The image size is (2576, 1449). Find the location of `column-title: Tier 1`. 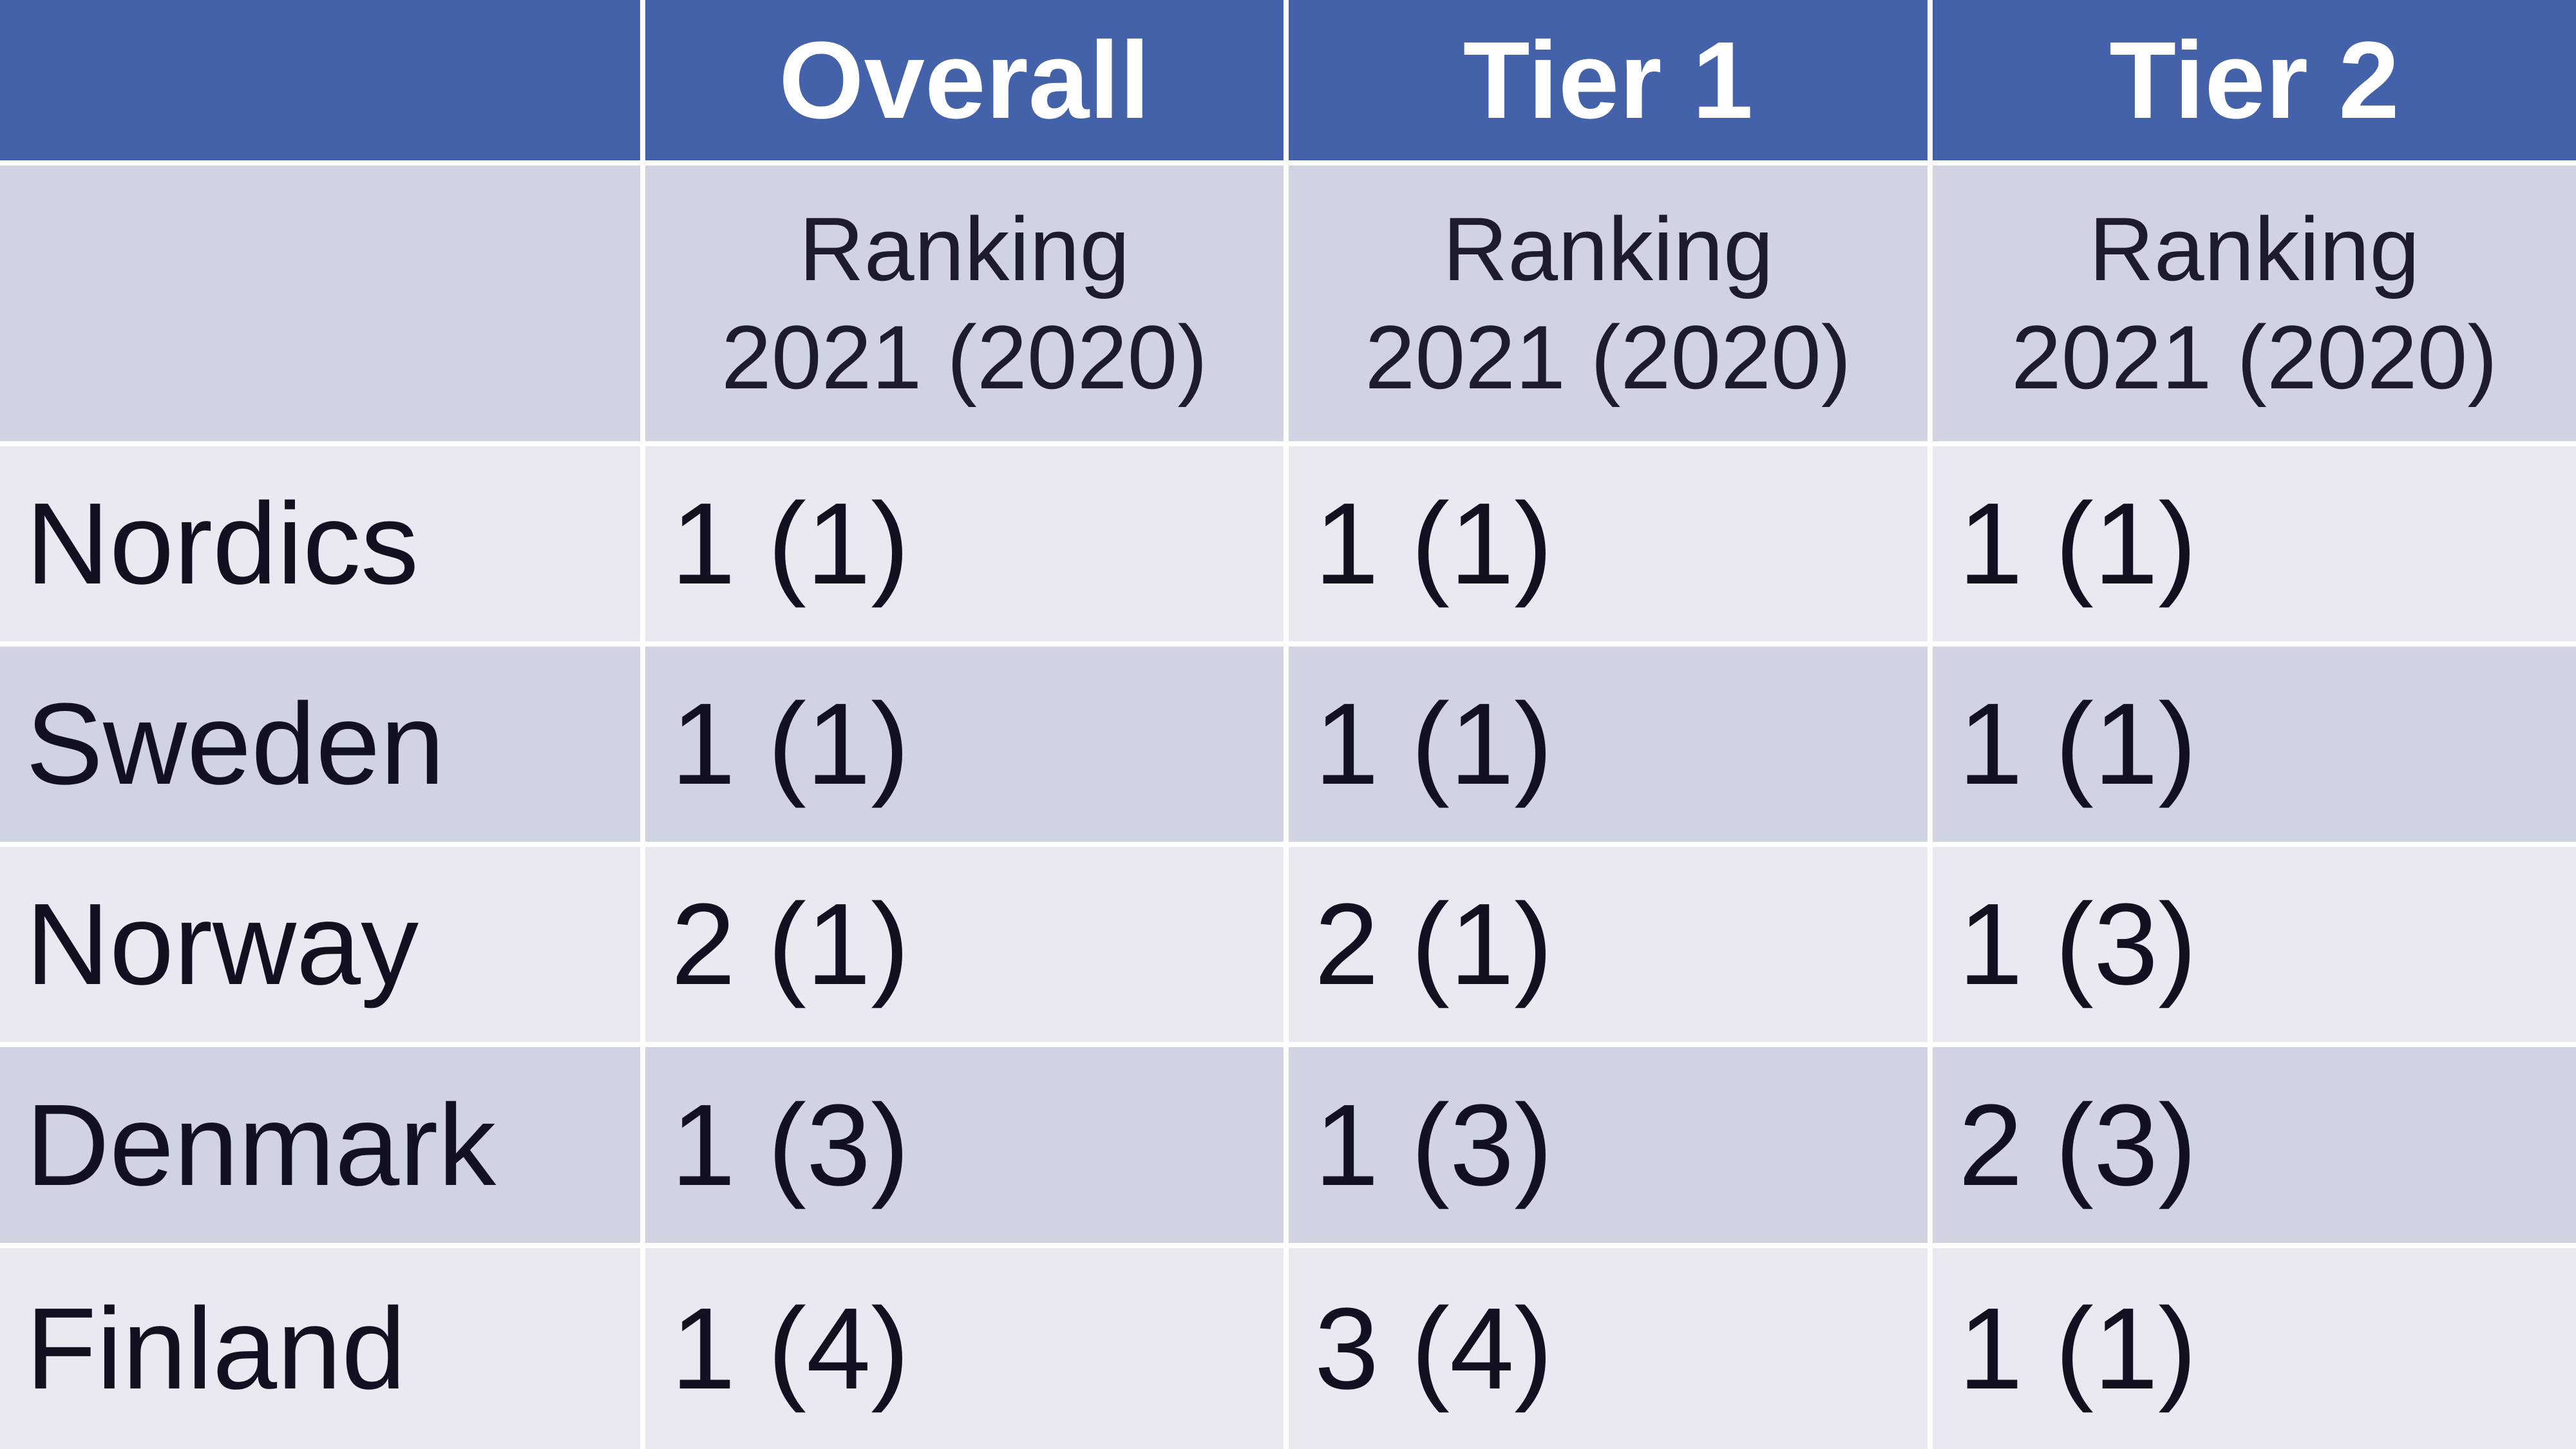

column-title: Tier 1 is located at coordinates (1609, 80).